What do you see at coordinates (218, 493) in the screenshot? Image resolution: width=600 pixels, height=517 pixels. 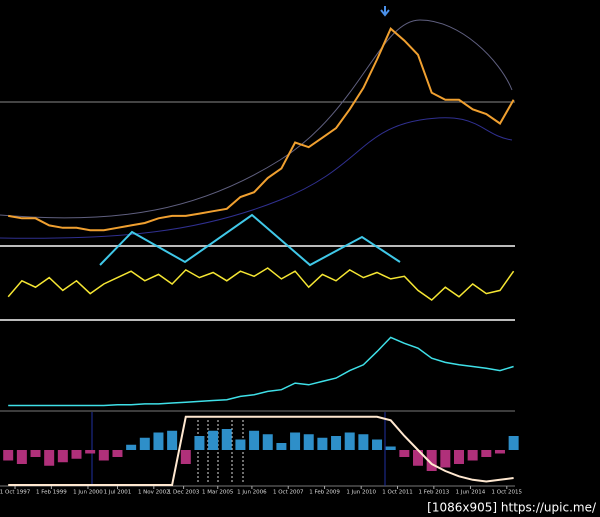 I see `x-tick-label: 1 Mar 2005` at bounding box center [218, 493].